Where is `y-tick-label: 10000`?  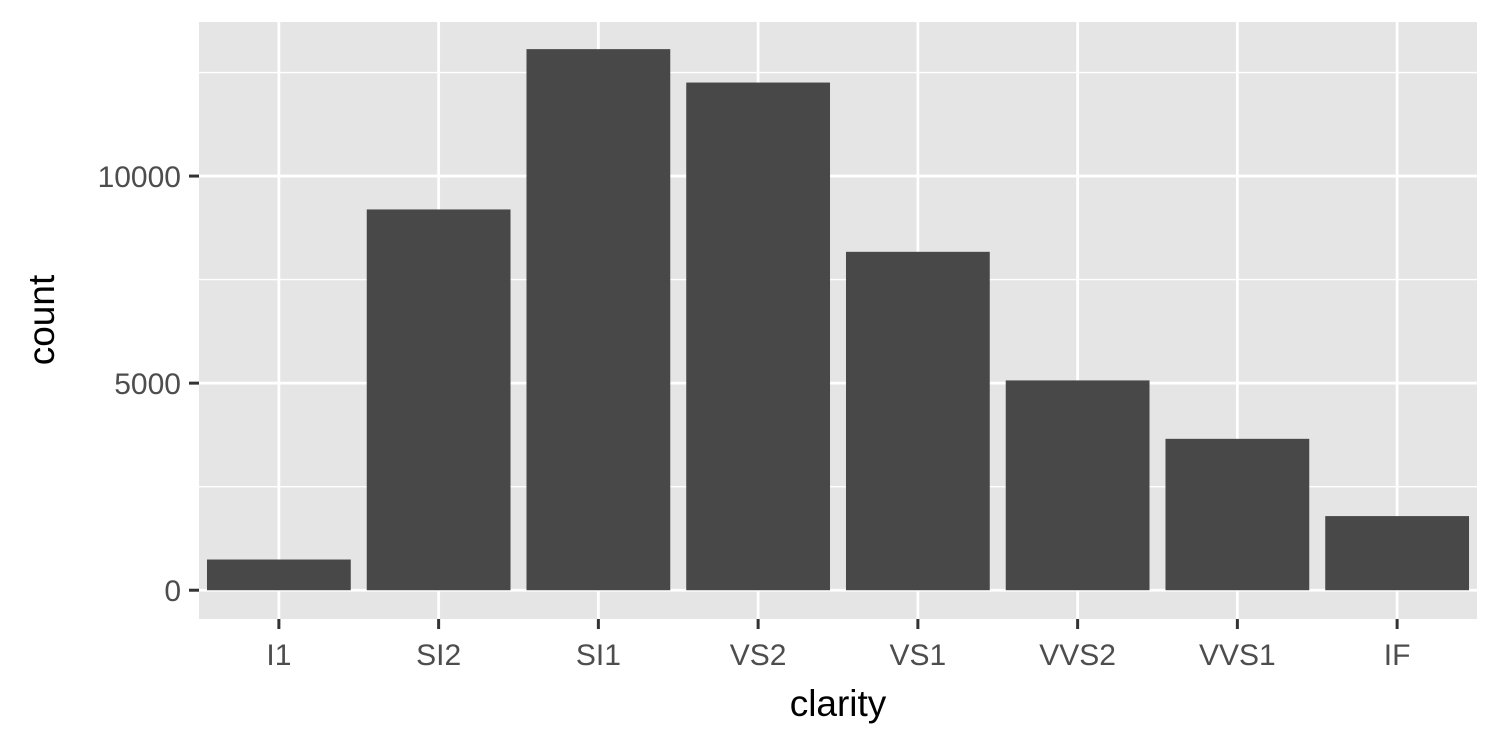
y-tick-label: 10000 is located at coordinates (139, 177).